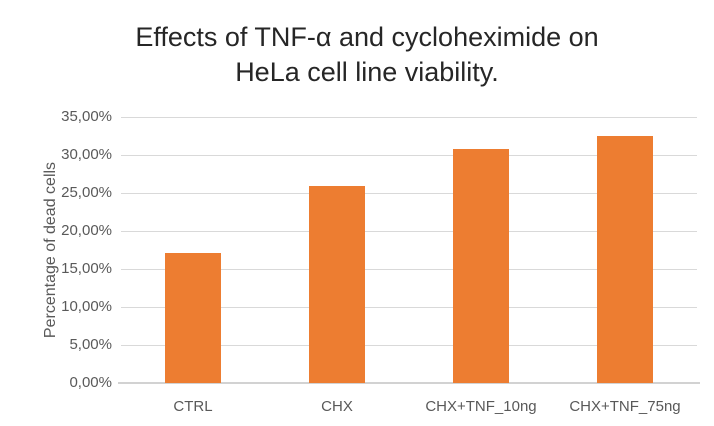  What do you see at coordinates (337, 406) in the screenshot?
I see `x-tick-label-CHX: CHX` at bounding box center [337, 406].